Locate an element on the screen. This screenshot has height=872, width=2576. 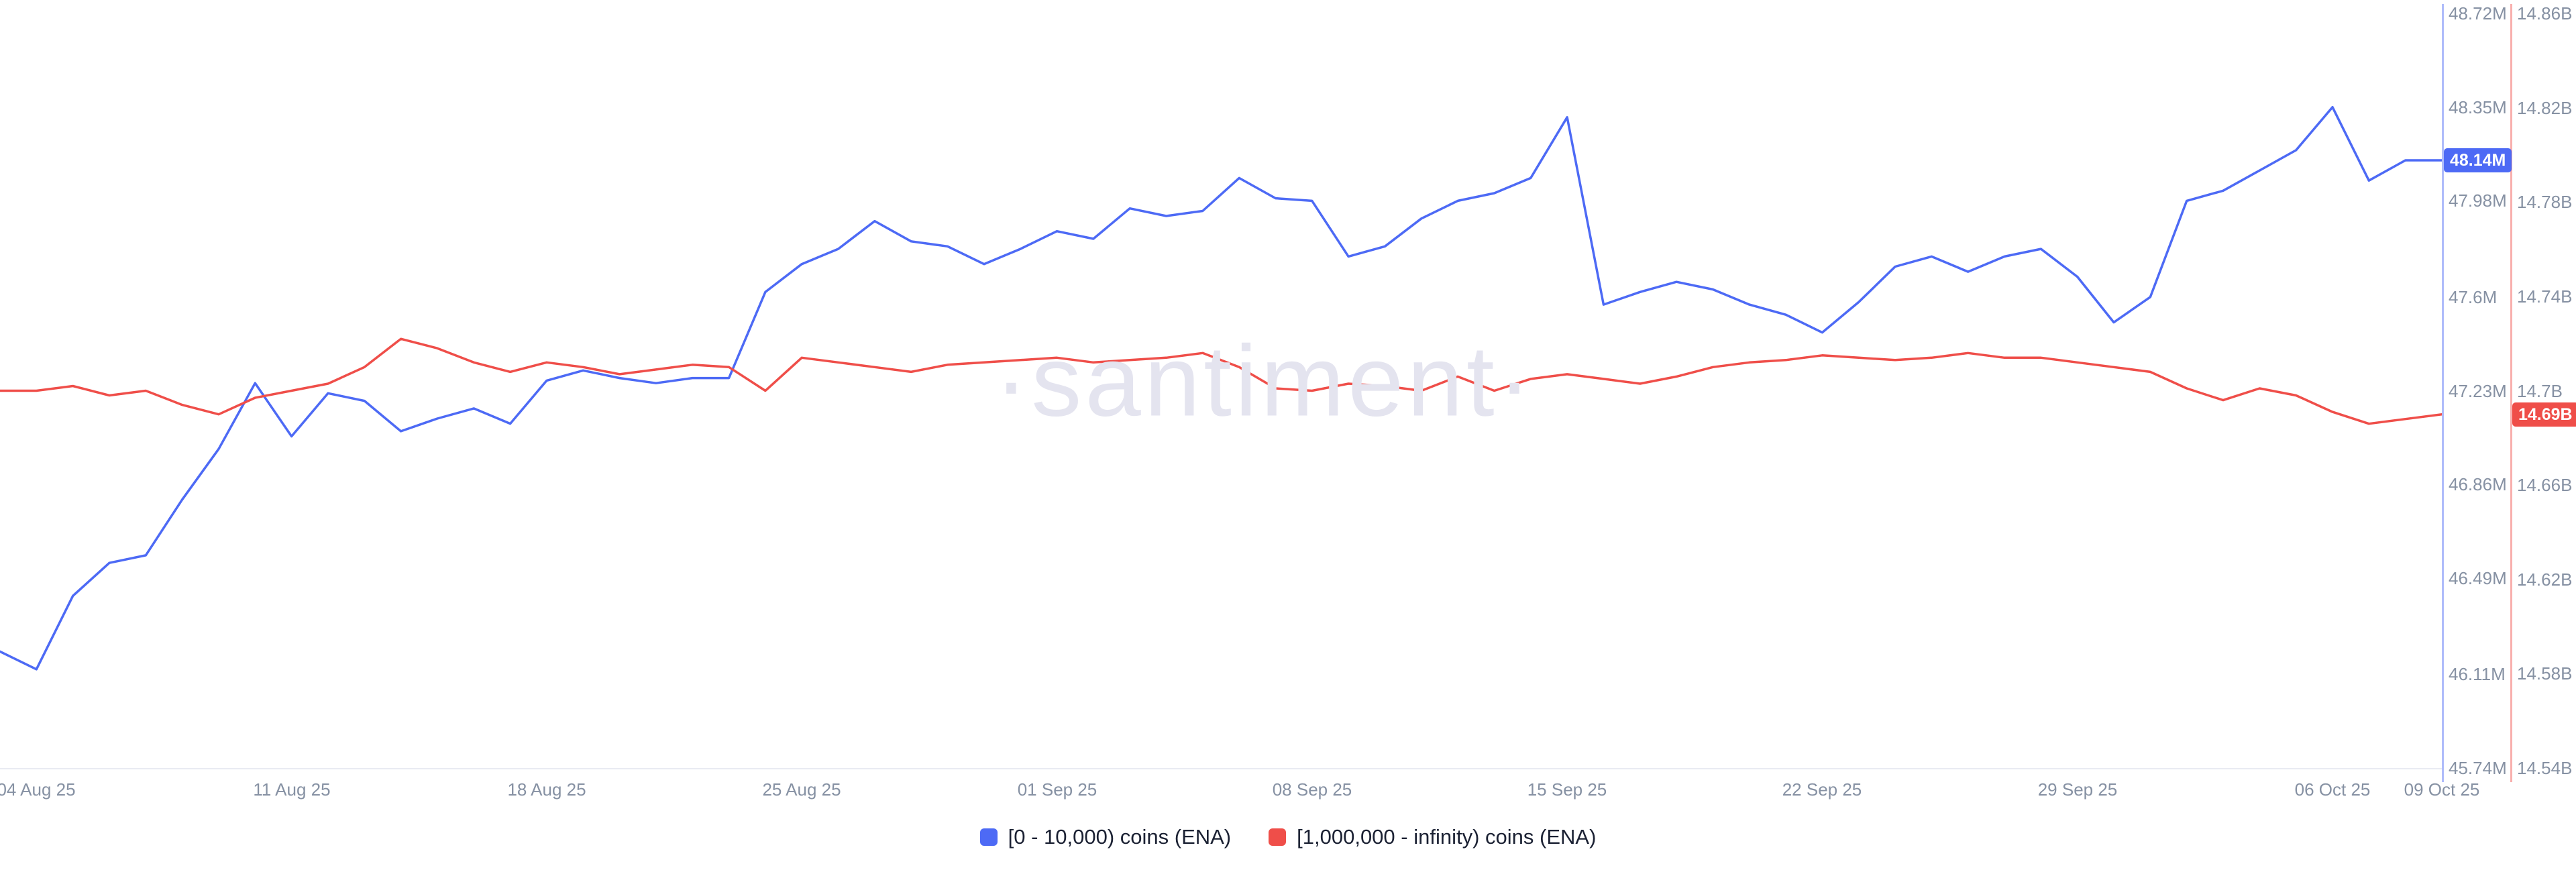
y-axis-tick-label: 46.49M is located at coordinates (2478, 578).